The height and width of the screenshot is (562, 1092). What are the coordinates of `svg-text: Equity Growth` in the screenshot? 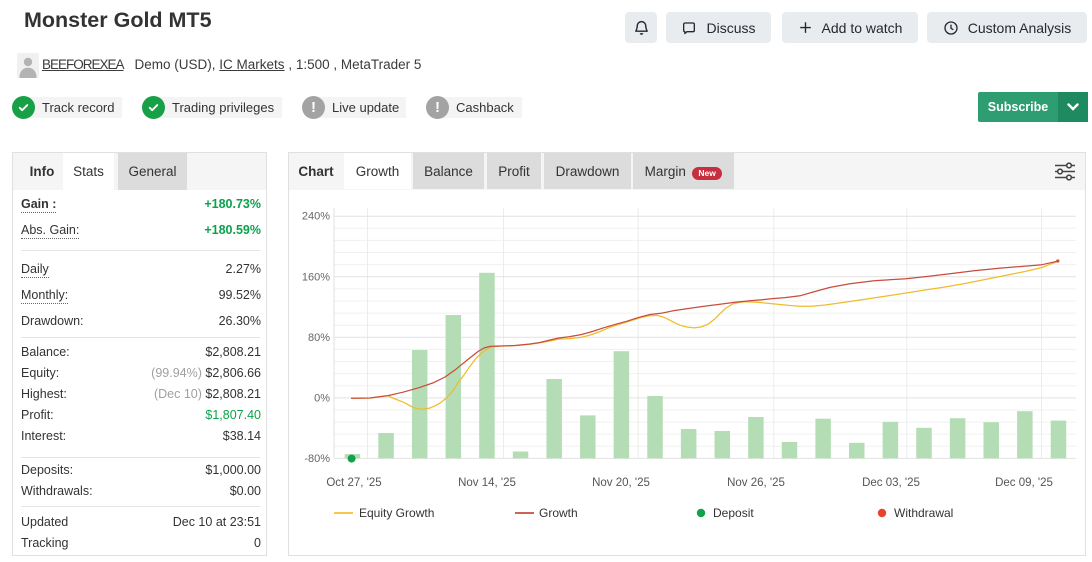 It's located at (396, 513).